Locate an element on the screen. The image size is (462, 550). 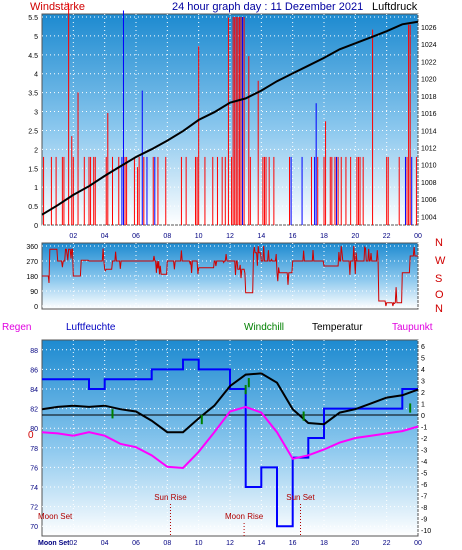
wind-tick-label: 1 is located at coordinates (36, 188).